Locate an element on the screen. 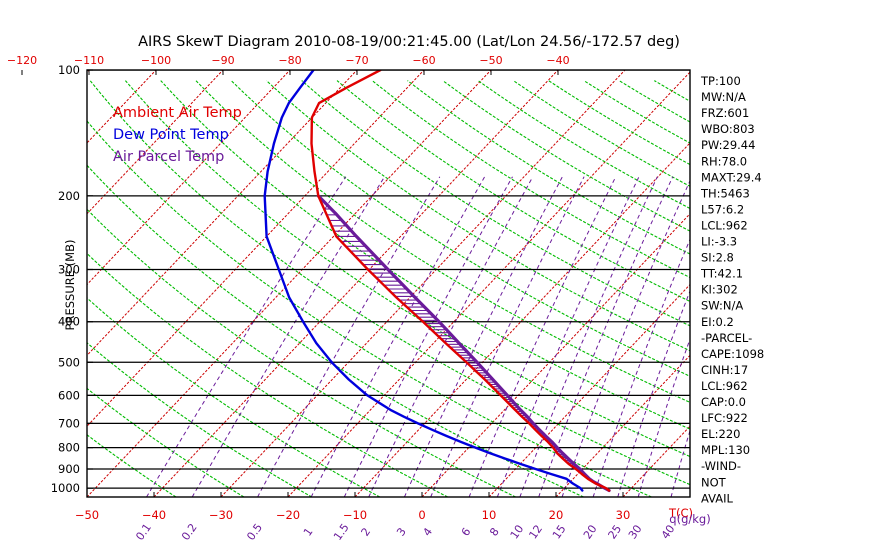 Image resolution: width=870 pixels, height=560 pixels. pressure-tick: 400 is located at coordinates (69, 322).